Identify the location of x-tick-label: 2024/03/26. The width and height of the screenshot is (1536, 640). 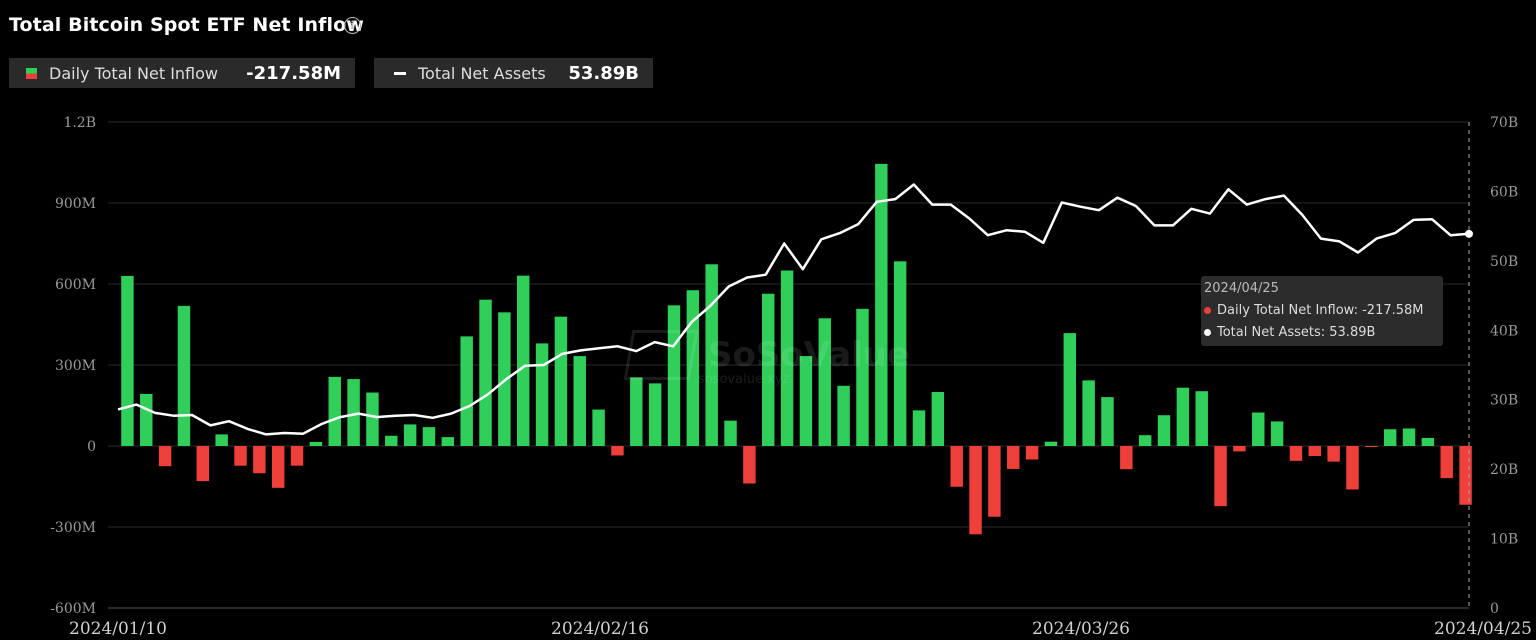
(1081, 629).